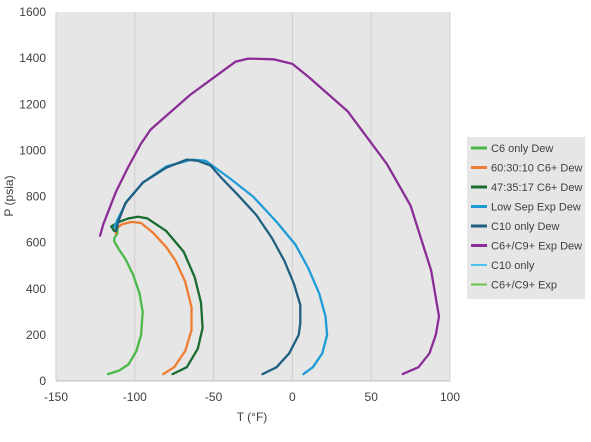 This screenshot has width=591, height=442. Describe the element at coordinates (522, 149) in the screenshot. I see `legend-label: C6 only Dew` at that location.